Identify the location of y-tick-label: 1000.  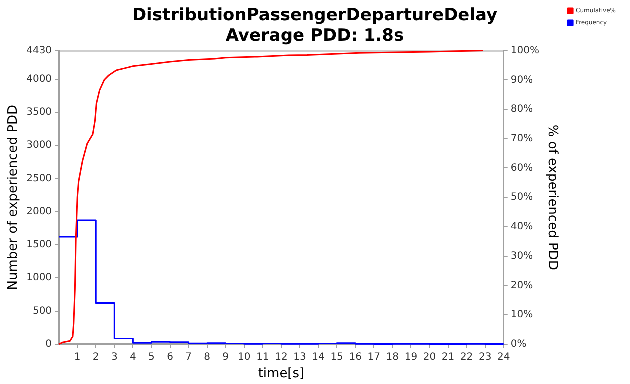
(39, 278).